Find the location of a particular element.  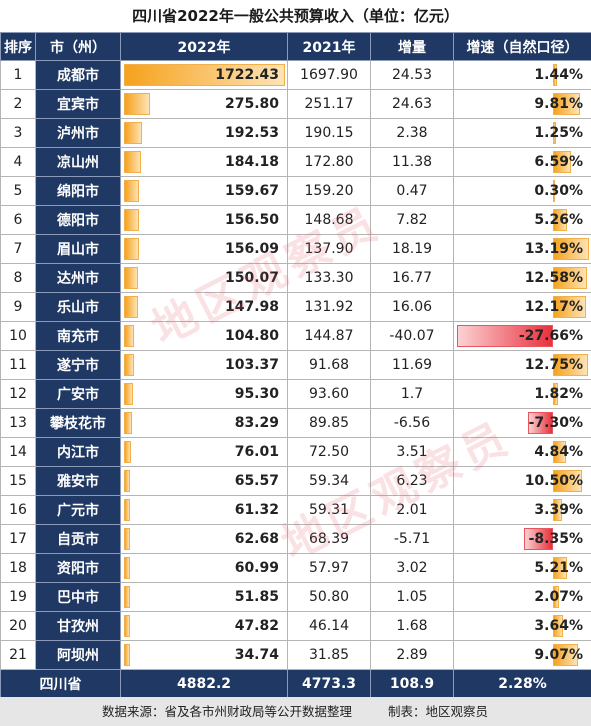

city-cell: 阿坝州 is located at coordinates (78, 655).